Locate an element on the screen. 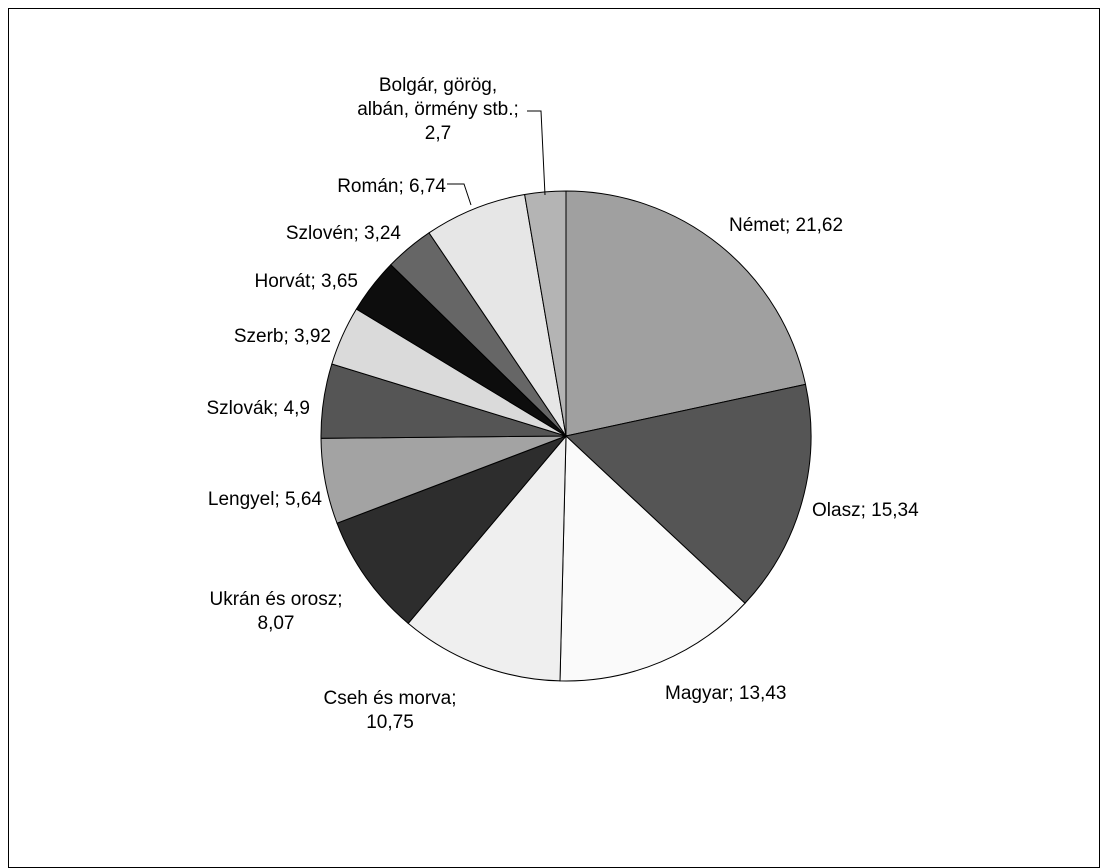  data-label-line: Horvát; 3,65 is located at coordinates (307, 281).